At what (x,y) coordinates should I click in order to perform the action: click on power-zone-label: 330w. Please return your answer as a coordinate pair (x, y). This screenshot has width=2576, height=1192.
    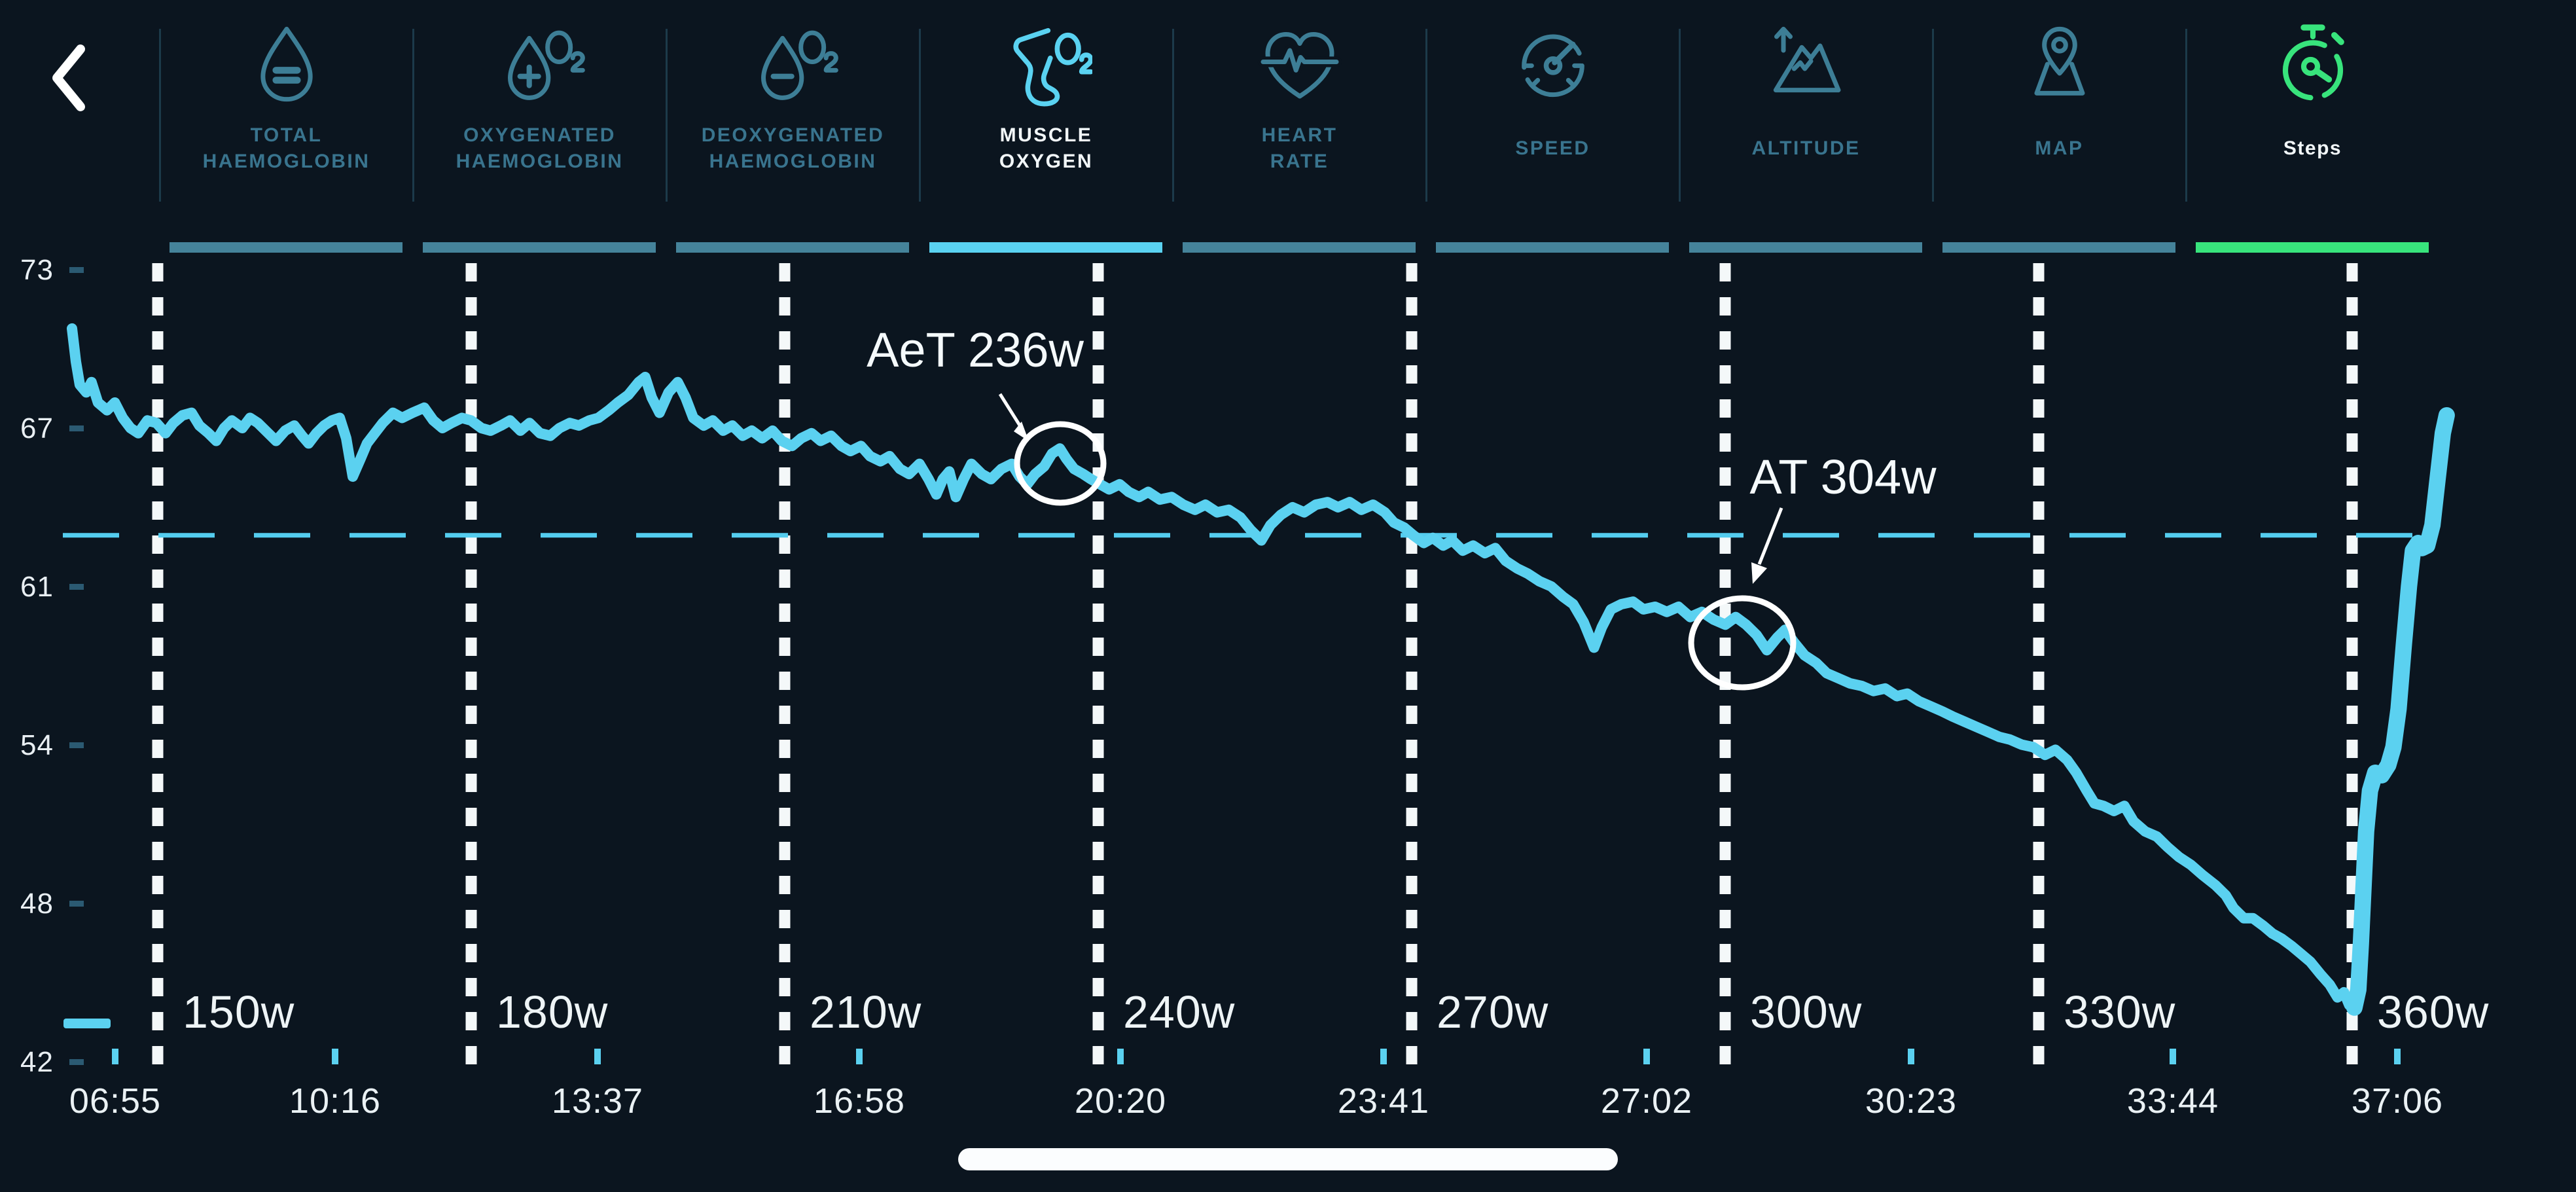
    Looking at the image, I should click on (2119, 1012).